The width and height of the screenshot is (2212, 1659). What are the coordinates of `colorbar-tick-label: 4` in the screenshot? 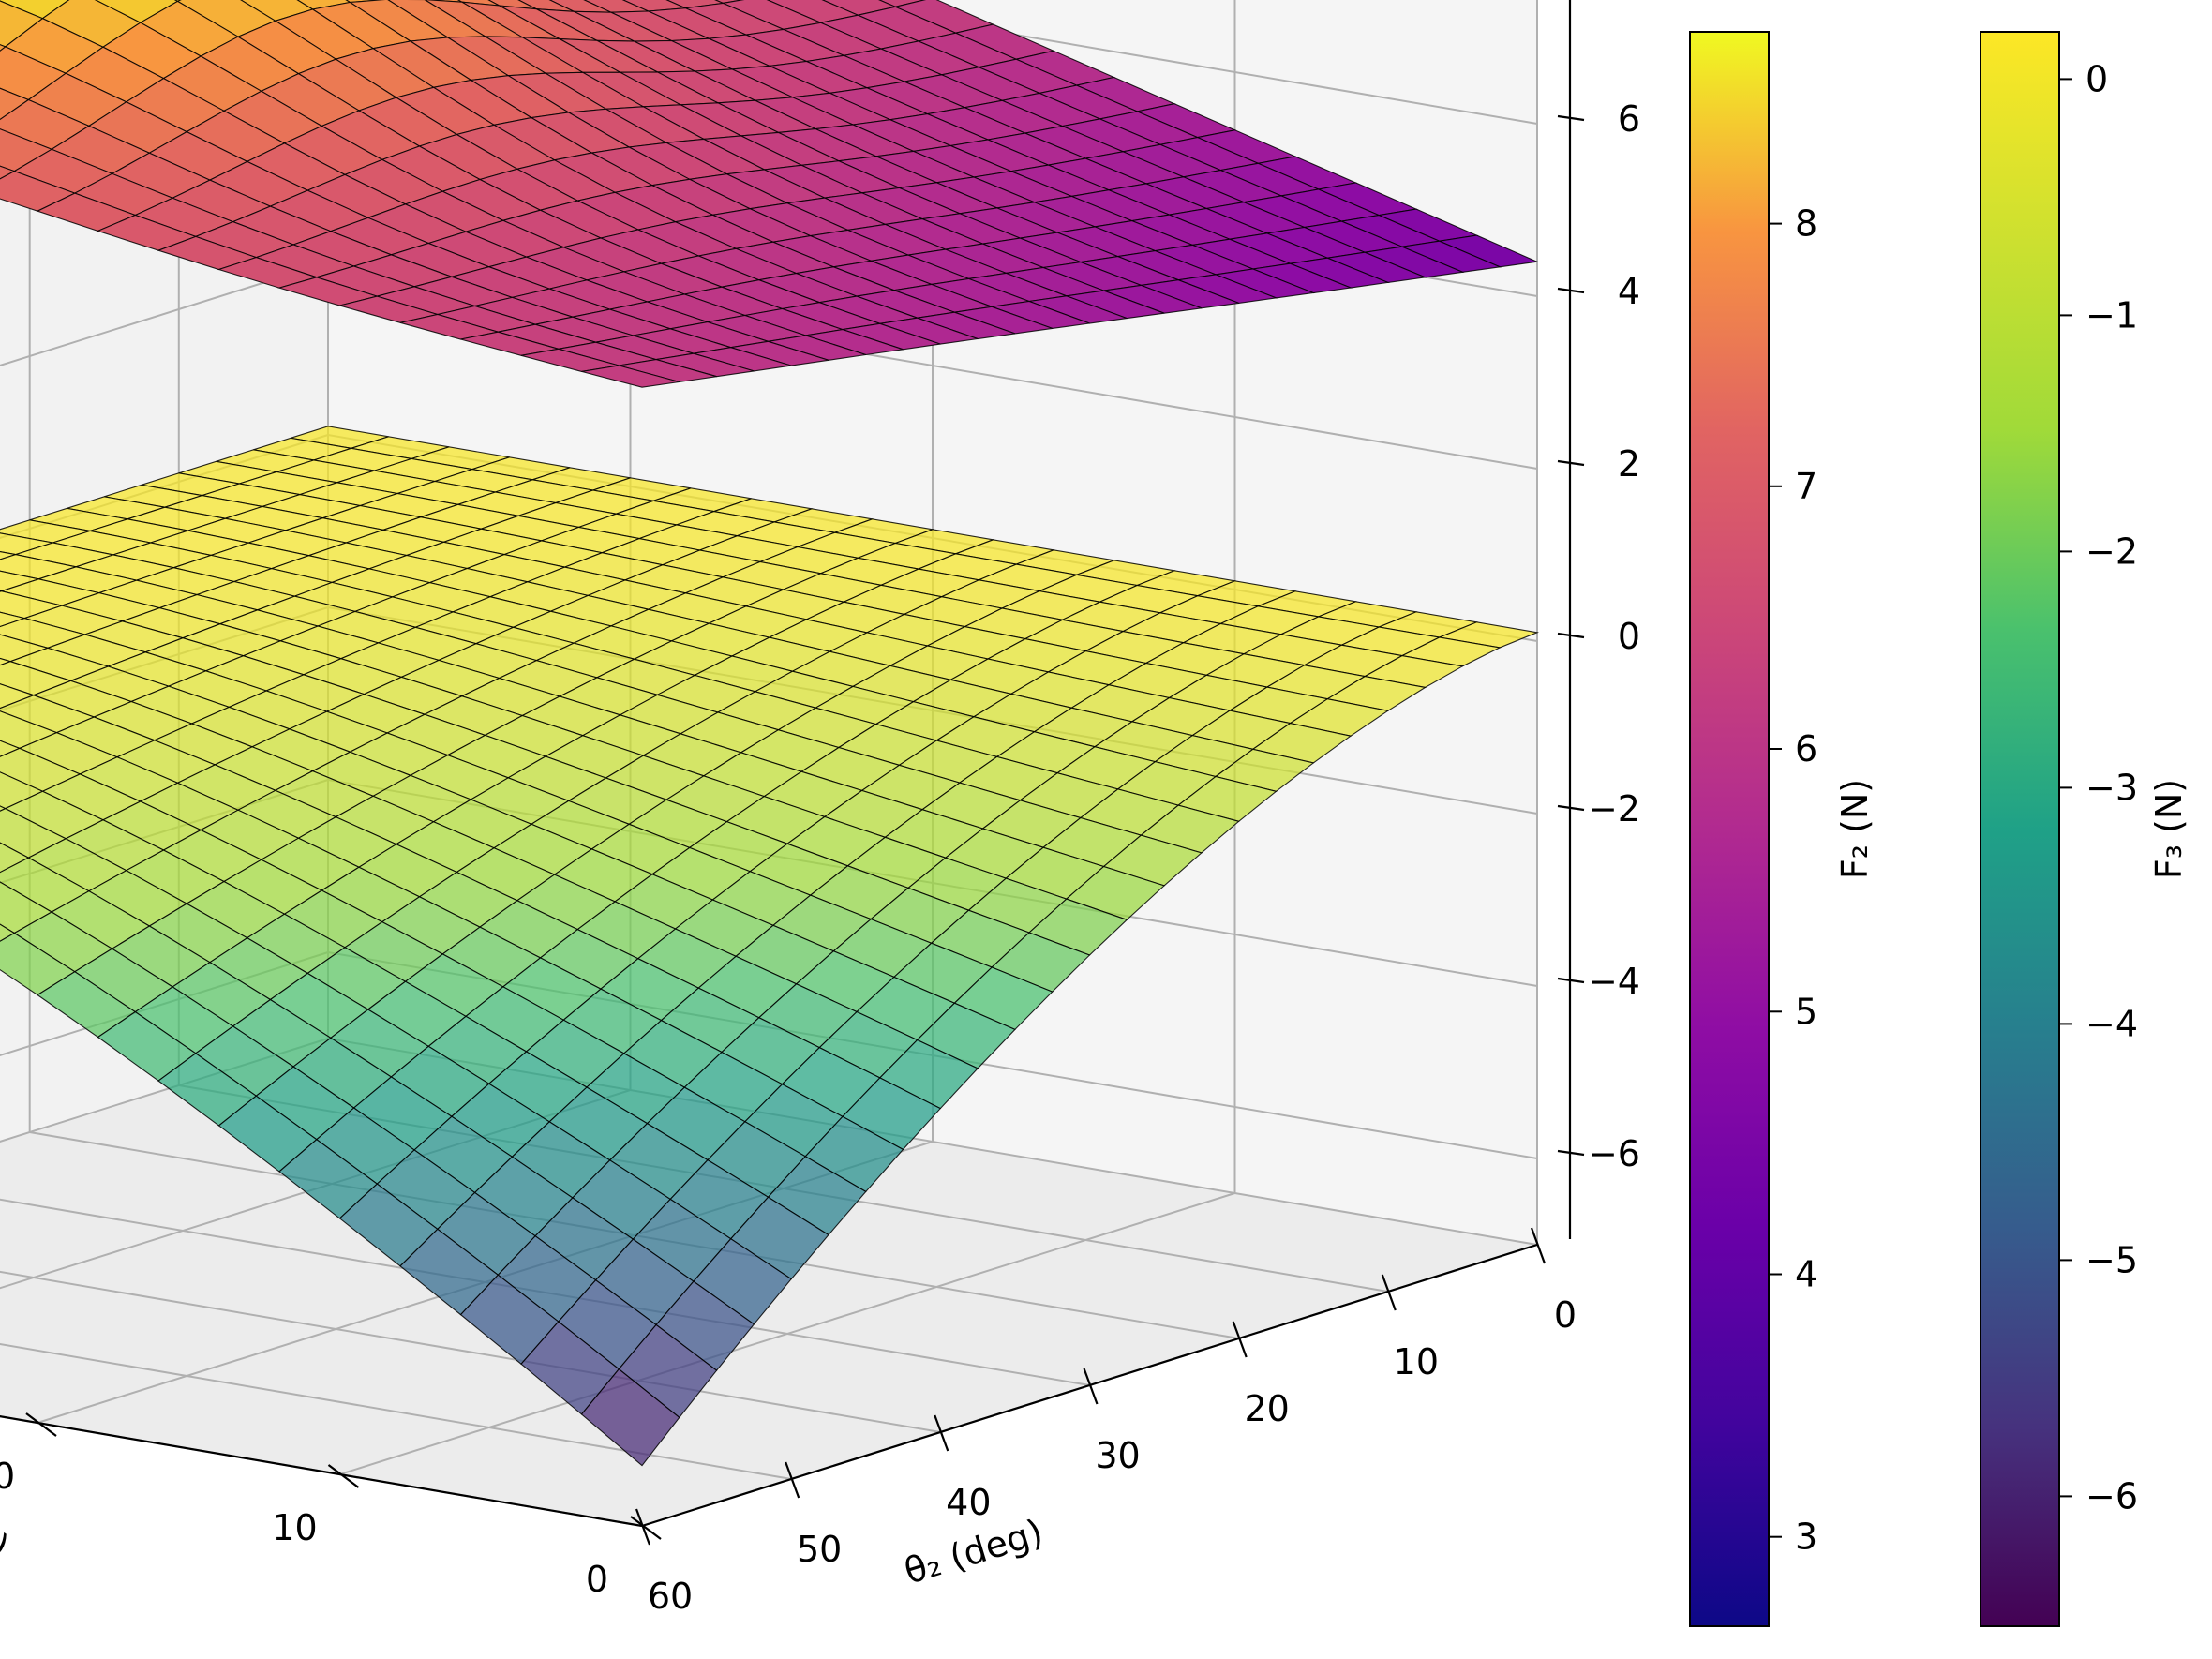 It's located at (1806, 1273).